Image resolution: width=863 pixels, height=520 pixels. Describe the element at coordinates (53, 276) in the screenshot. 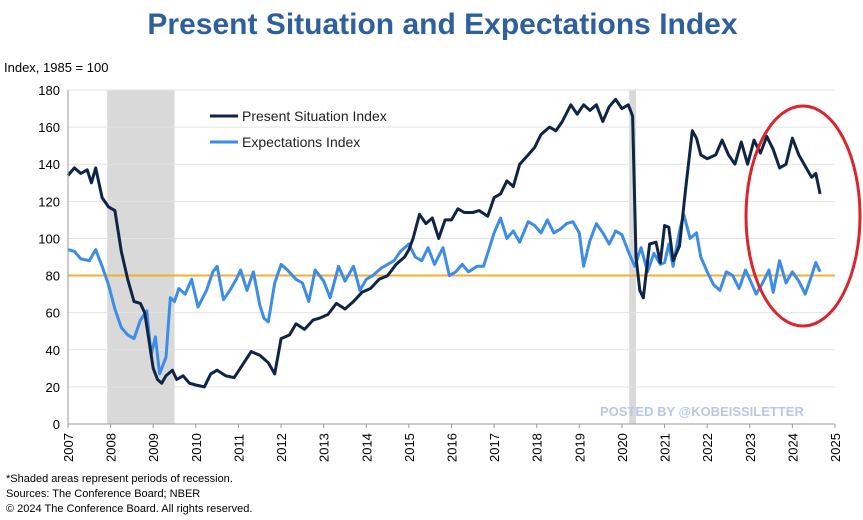

I see `y-tick-label-80: 80` at that location.